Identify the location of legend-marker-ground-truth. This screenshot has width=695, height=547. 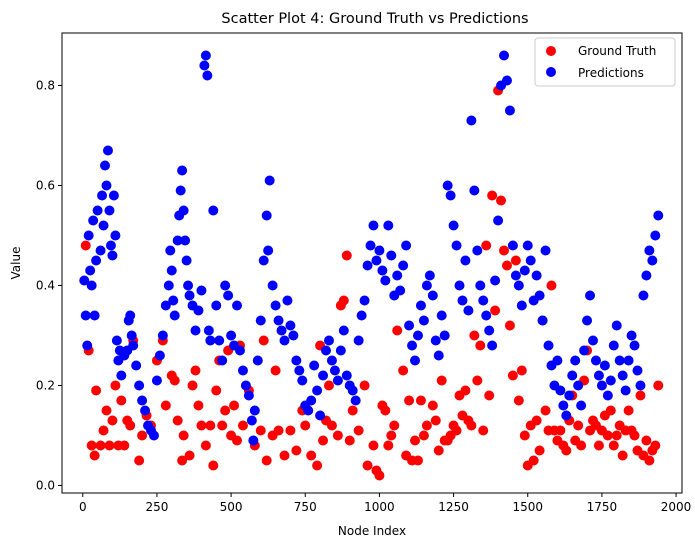
(551, 51).